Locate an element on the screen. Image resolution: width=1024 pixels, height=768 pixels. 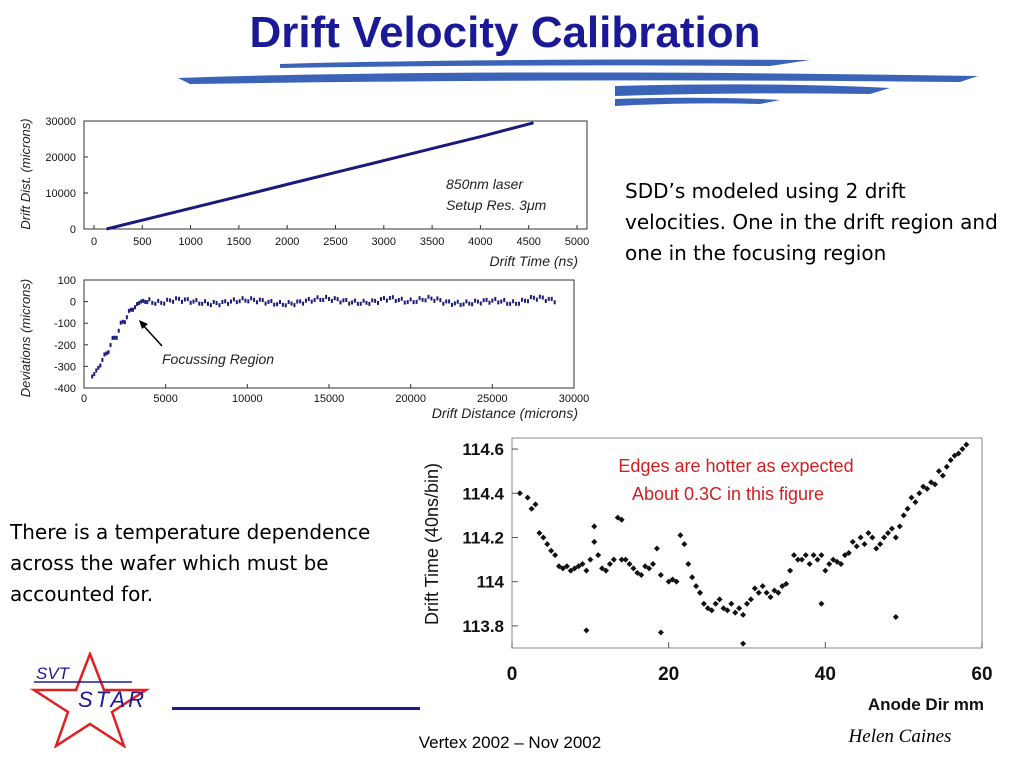
x-tick-label: 20000 is located at coordinates (410, 399).